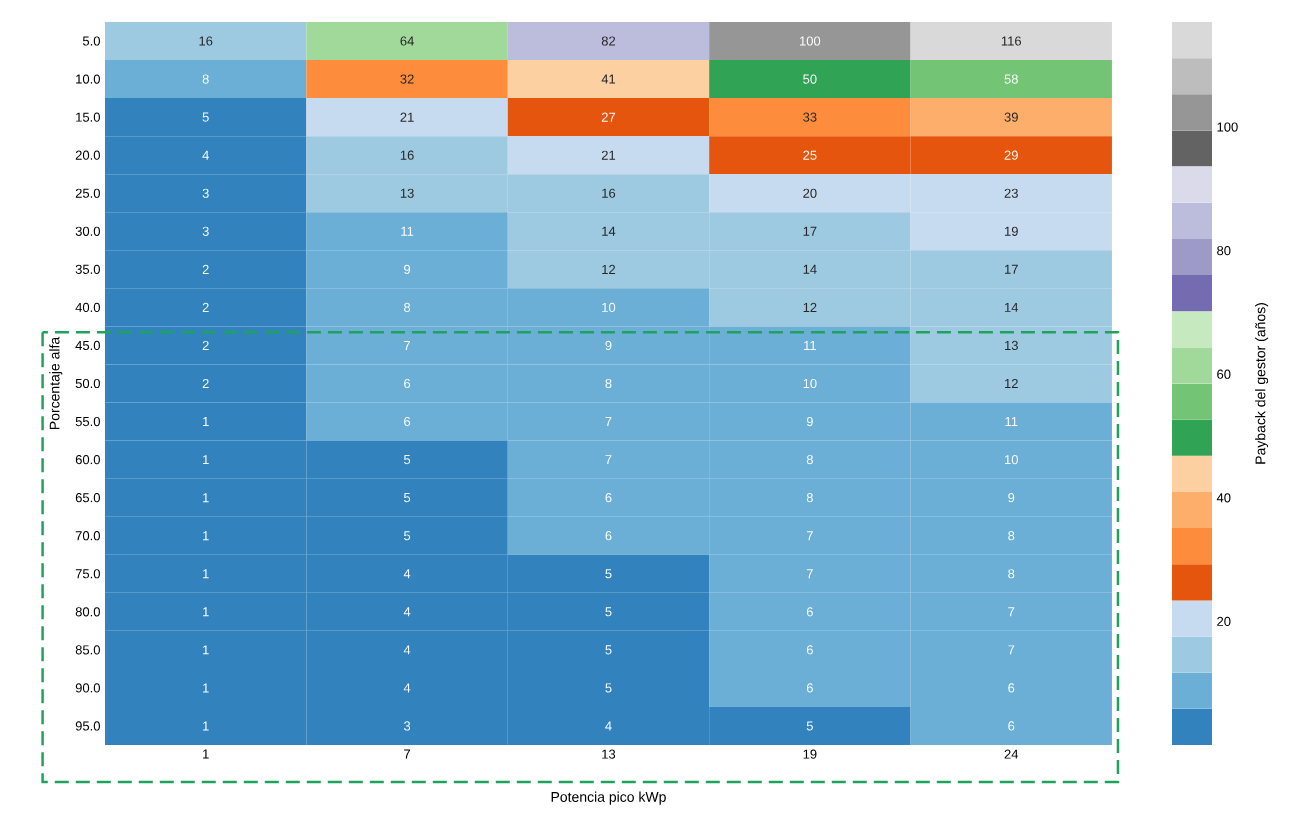 The image size is (1292, 818). I want to click on data-label: 11, so click(407, 231).